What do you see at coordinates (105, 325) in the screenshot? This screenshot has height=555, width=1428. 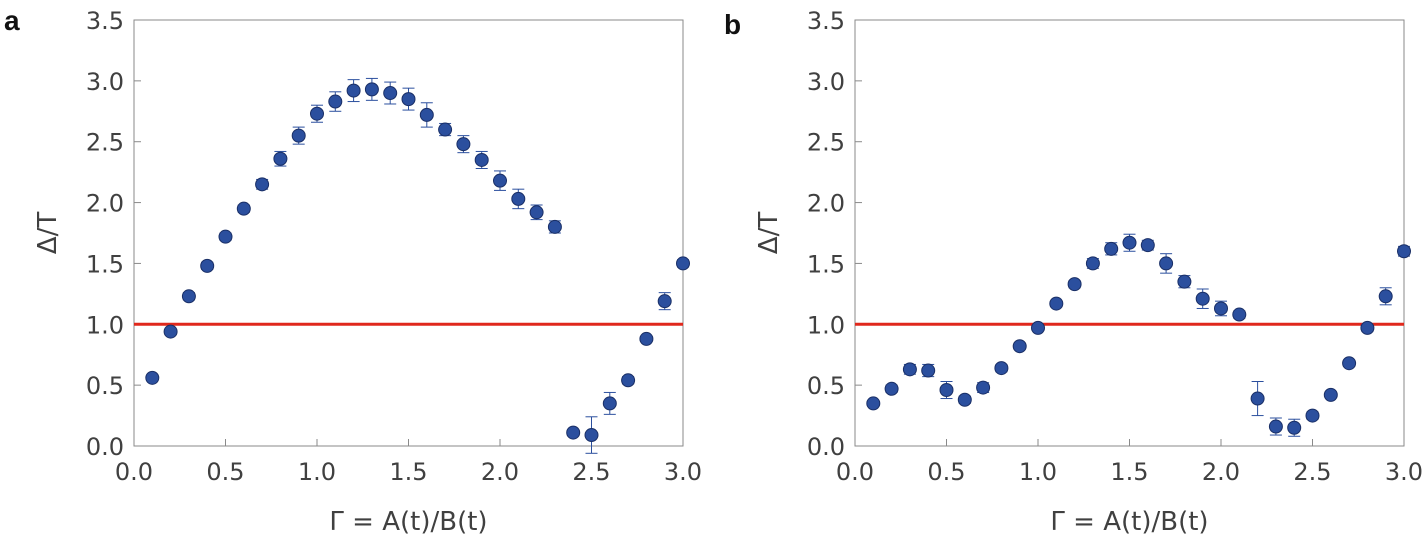 I see `y-tick-label: 1.0` at bounding box center [105, 325].